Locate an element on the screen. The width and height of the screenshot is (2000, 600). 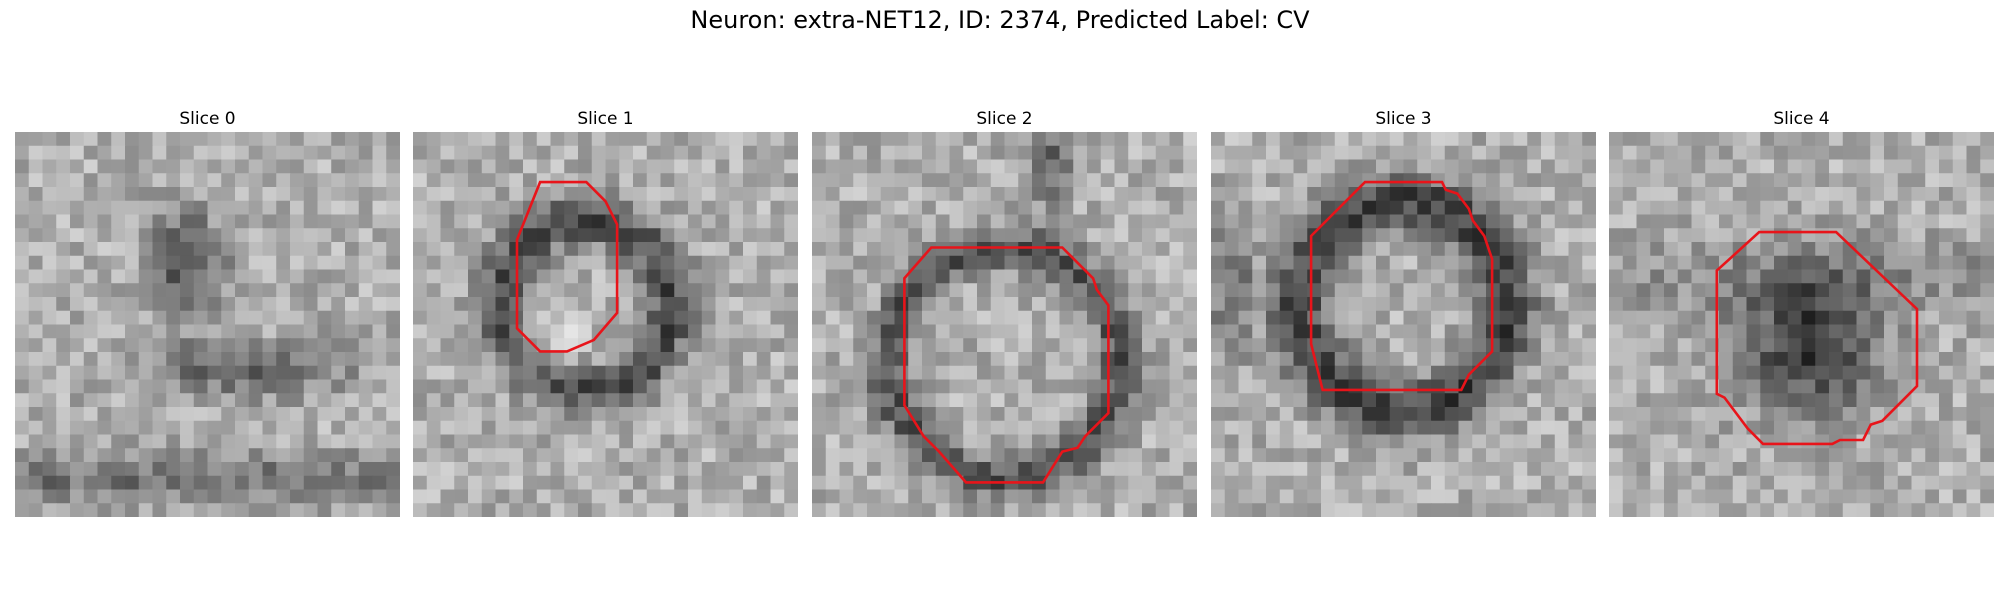
slice-title: Slice 3 is located at coordinates (1403, 119).